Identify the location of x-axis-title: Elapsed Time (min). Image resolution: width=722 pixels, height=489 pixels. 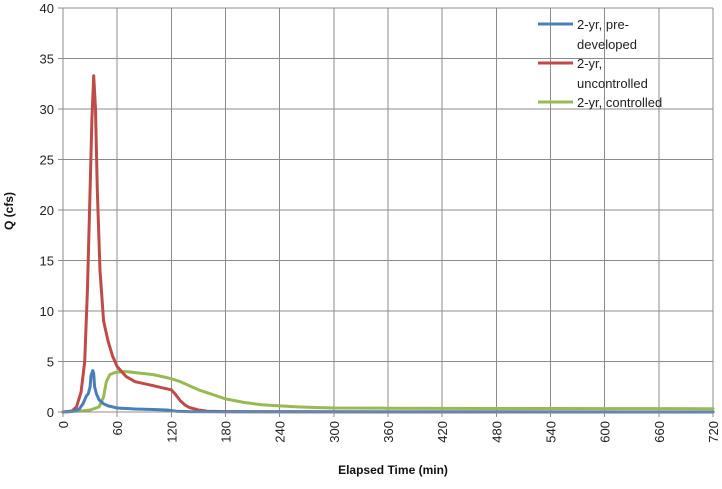
(393, 470).